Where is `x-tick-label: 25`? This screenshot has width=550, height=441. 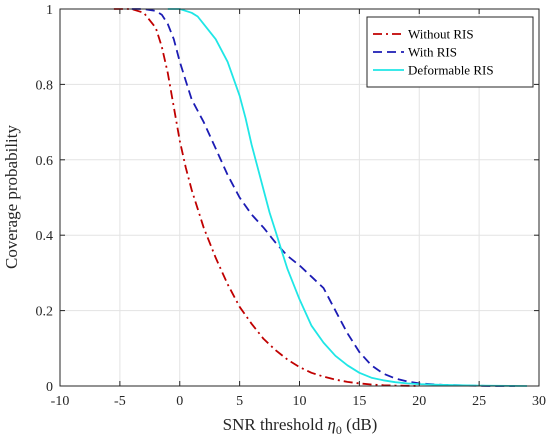
x-tick-label: 25 is located at coordinates (479, 401).